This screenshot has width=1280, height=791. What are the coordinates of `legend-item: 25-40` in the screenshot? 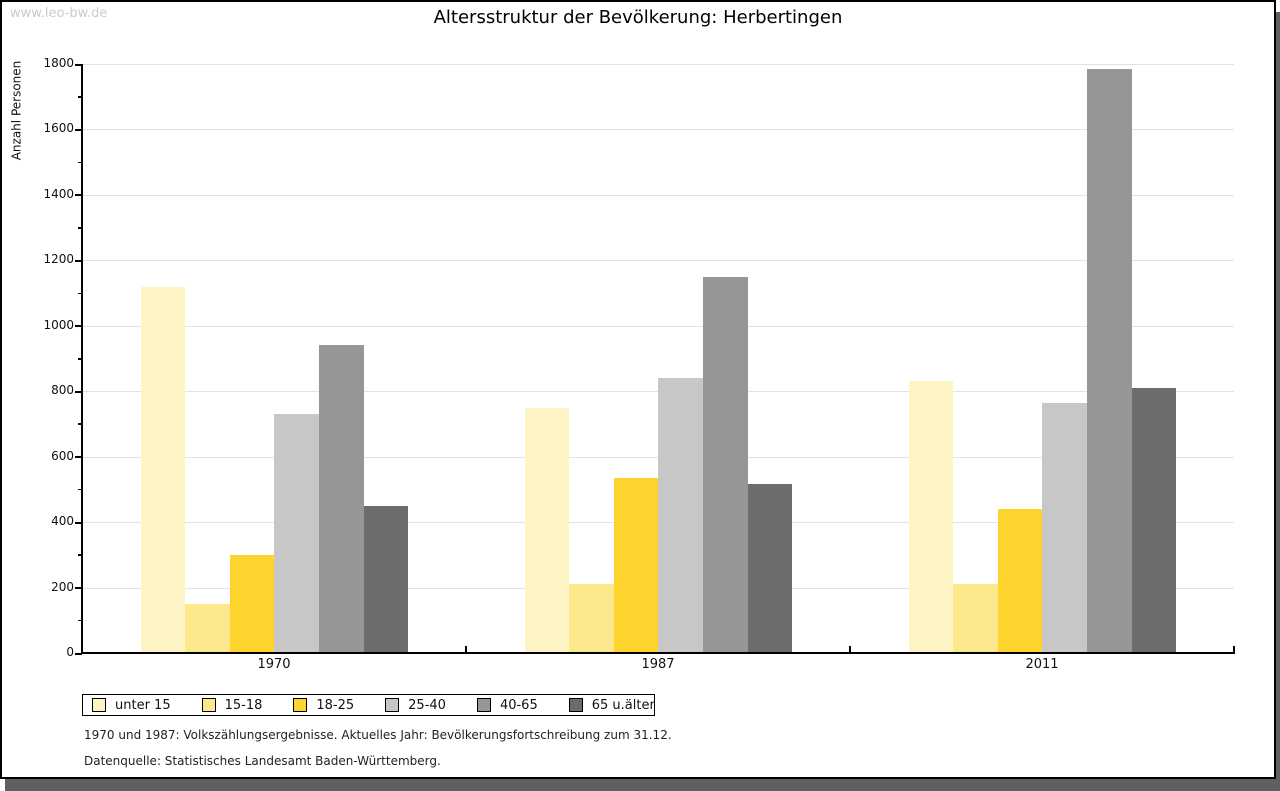 It's located at (415, 705).